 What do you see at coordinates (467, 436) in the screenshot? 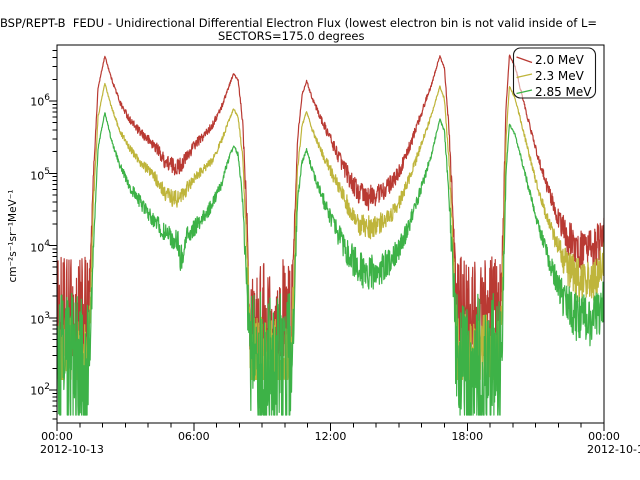
I see `x-tick-label-1800: 18:00` at bounding box center [467, 436].